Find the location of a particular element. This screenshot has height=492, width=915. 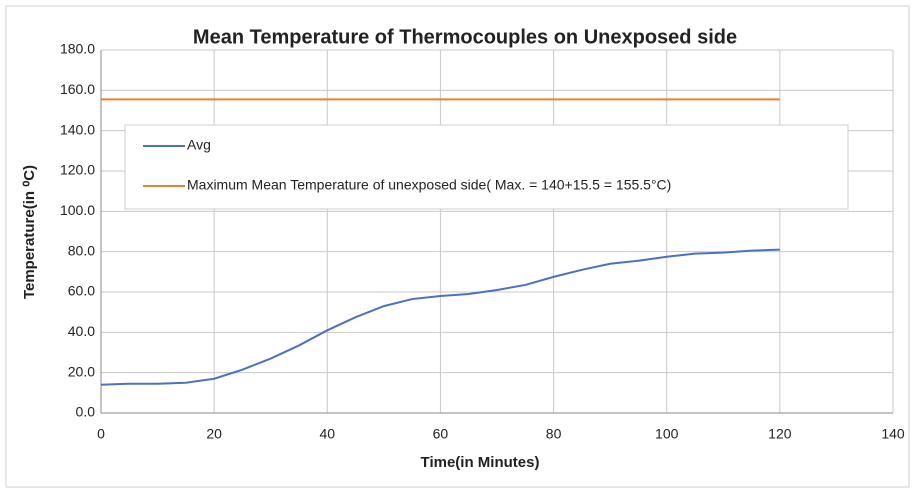

x-tick-label: 120 is located at coordinates (780, 434).